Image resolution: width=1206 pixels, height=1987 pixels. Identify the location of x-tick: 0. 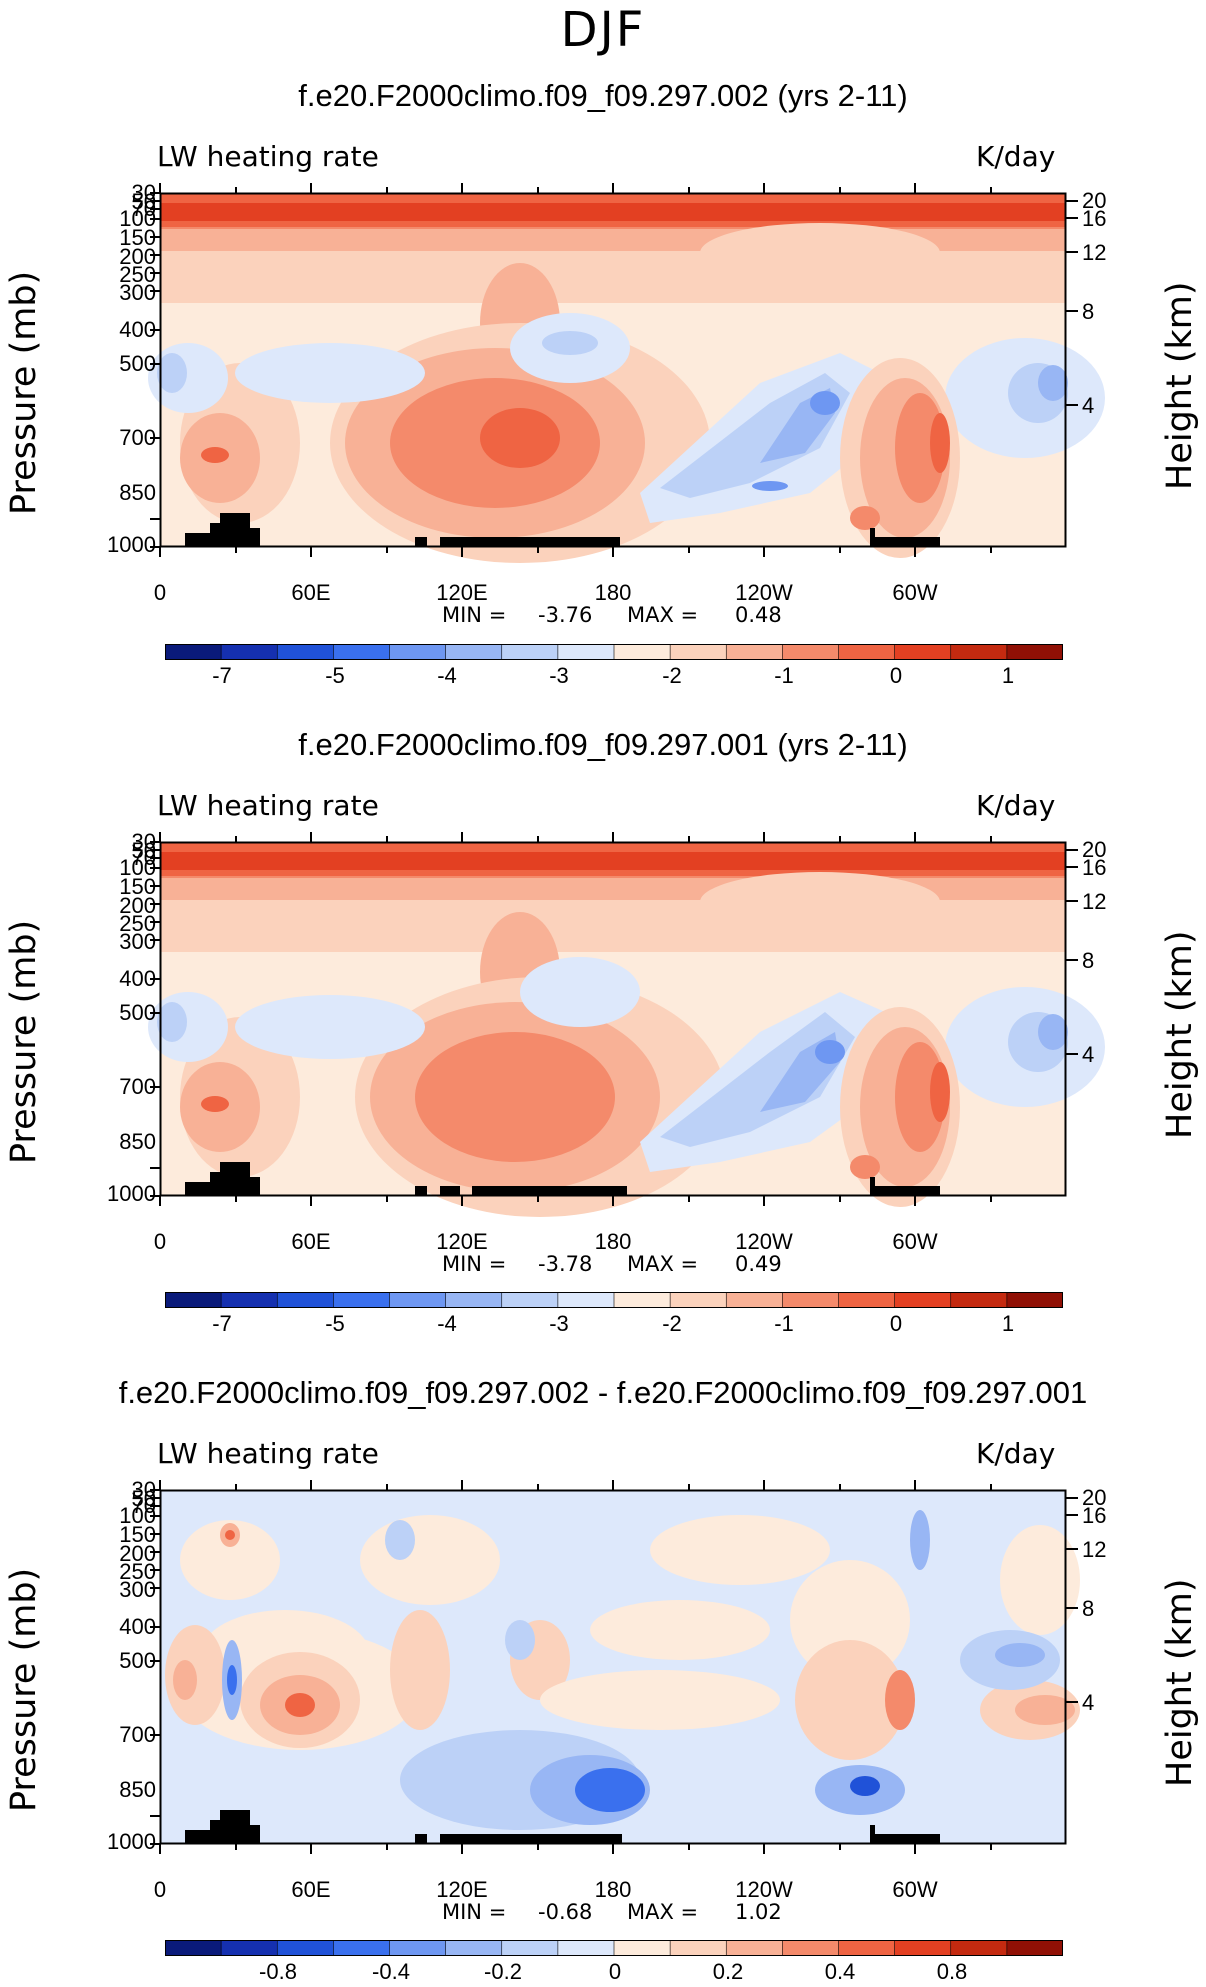
(160, 592).